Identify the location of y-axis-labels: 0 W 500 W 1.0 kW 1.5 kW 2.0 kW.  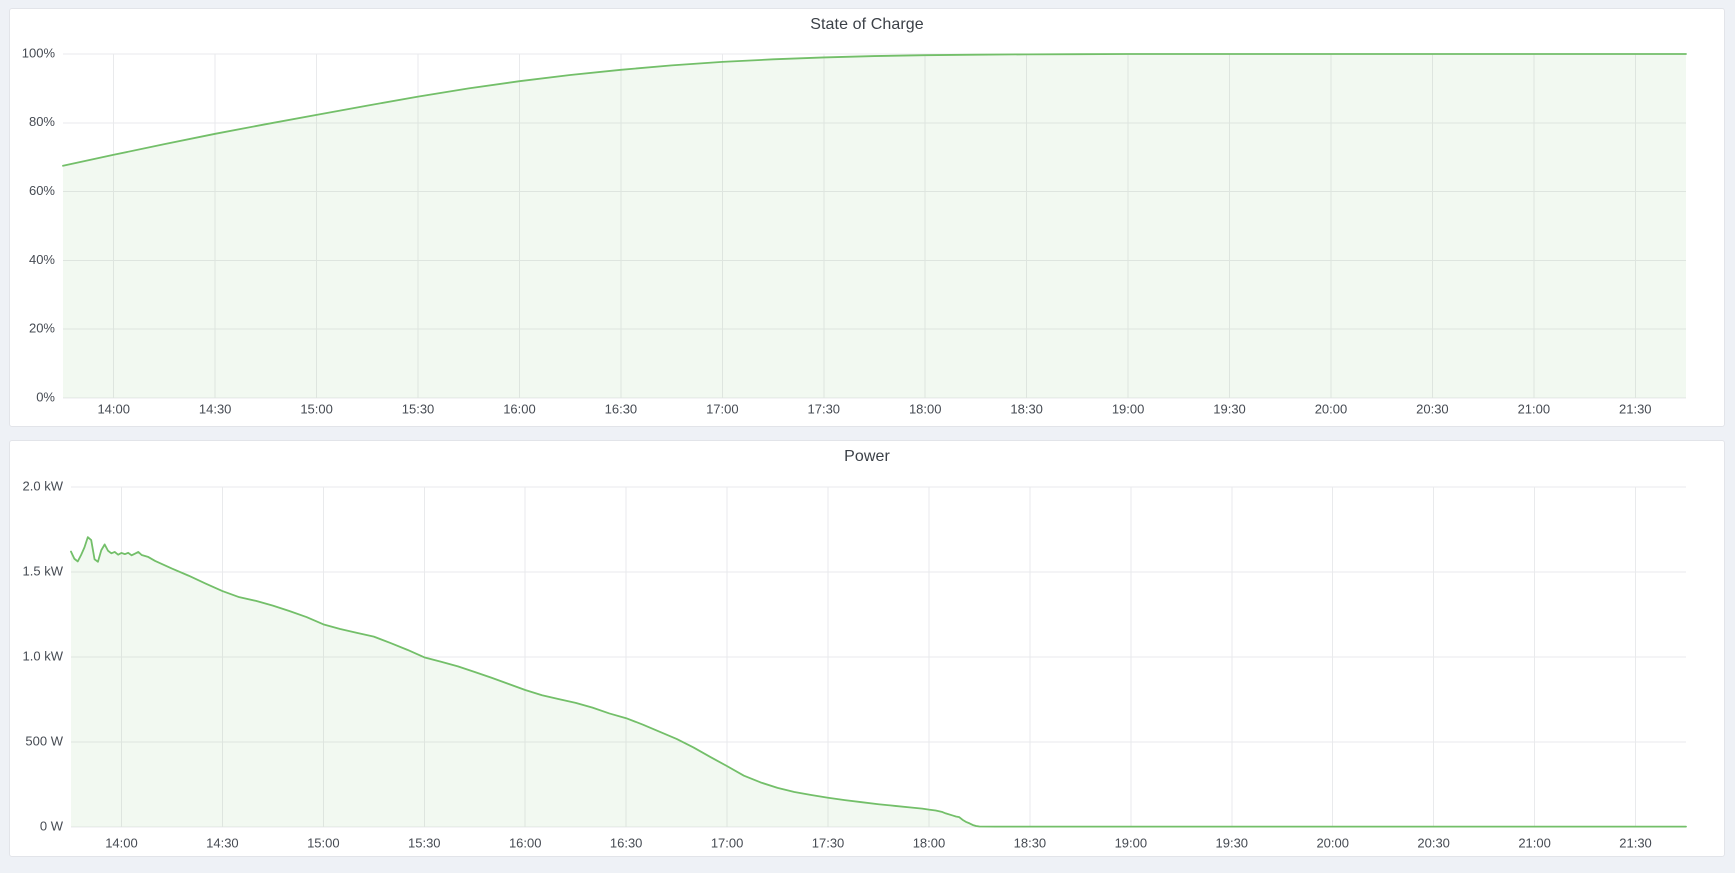
(43, 655).